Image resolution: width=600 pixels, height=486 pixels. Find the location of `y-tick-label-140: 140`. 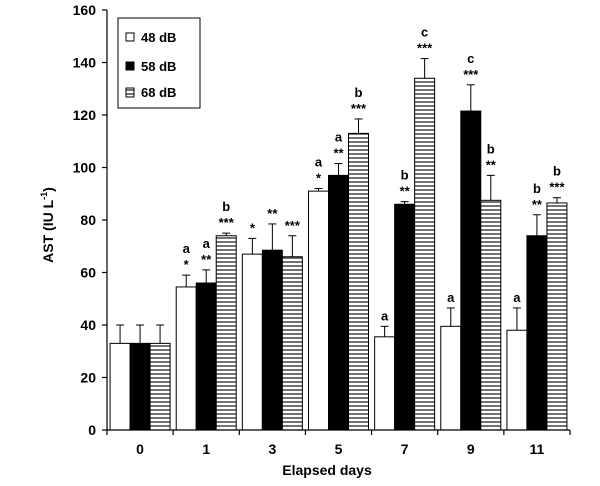

y-tick-label-140: 140 is located at coordinates (85, 63).